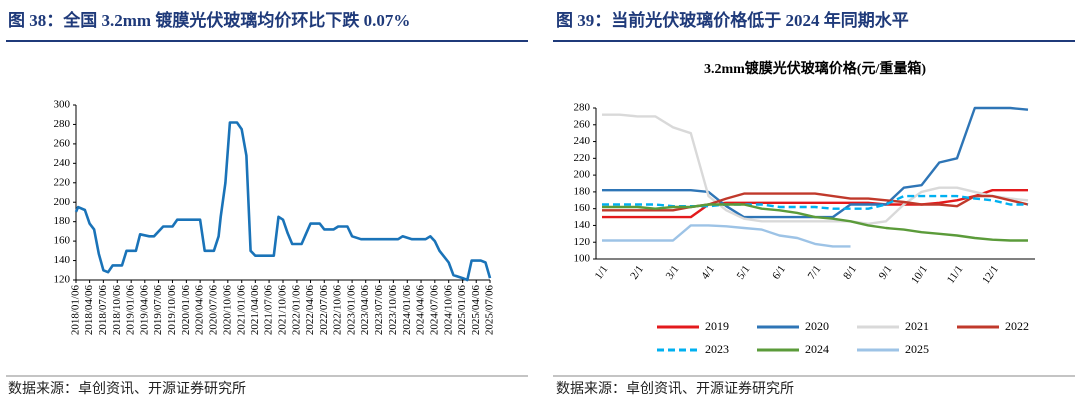 This screenshot has height=406, width=1080. What do you see at coordinates (1017, 326) in the screenshot?
I see `legend-label: 2022` at bounding box center [1017, 326].